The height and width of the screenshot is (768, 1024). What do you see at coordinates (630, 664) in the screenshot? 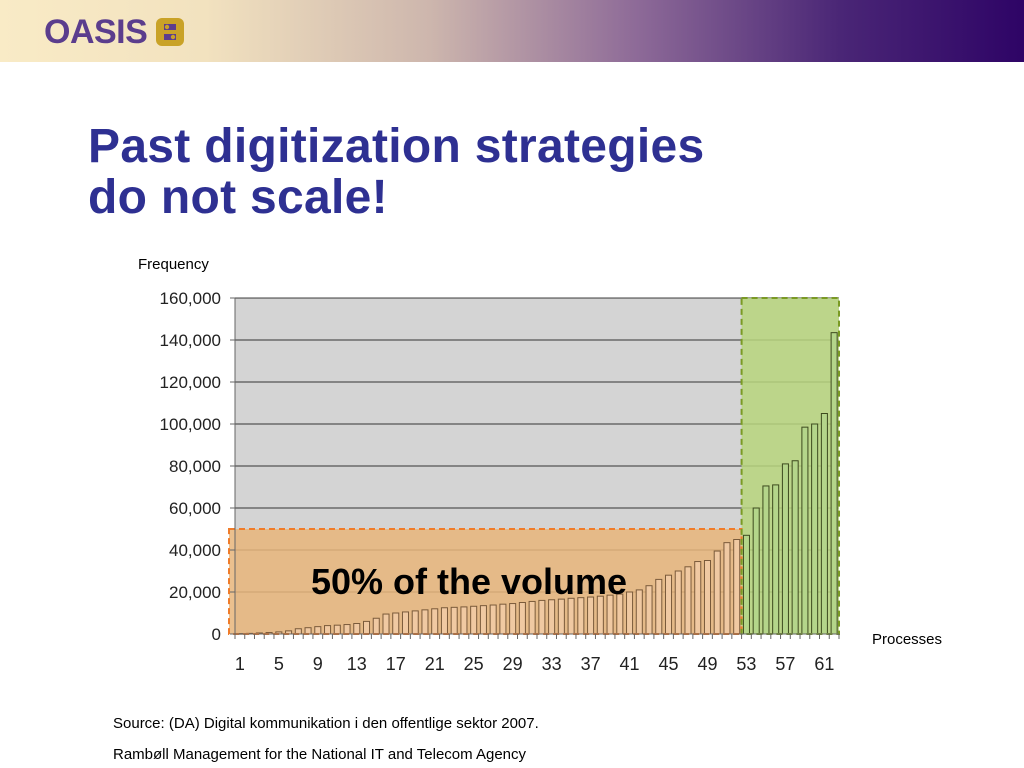
I see `x-tick-label: 41` at bounding box center [630, 664].